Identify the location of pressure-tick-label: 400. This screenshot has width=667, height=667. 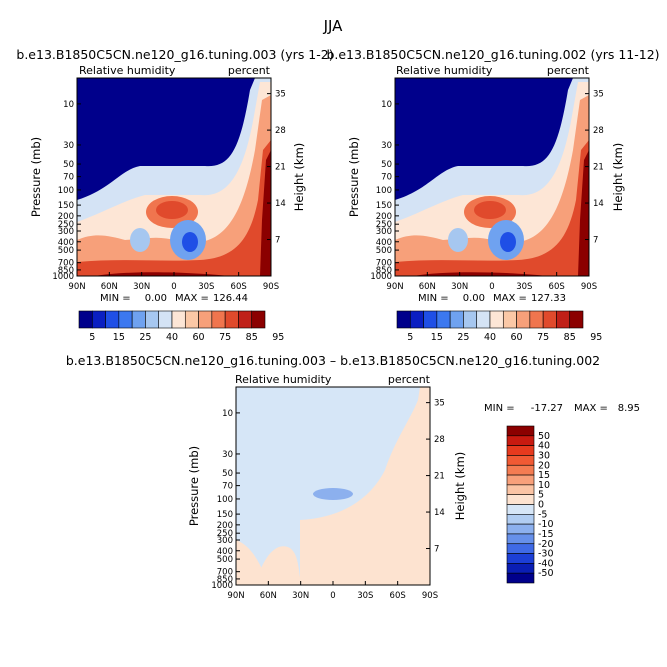
(225, 552).